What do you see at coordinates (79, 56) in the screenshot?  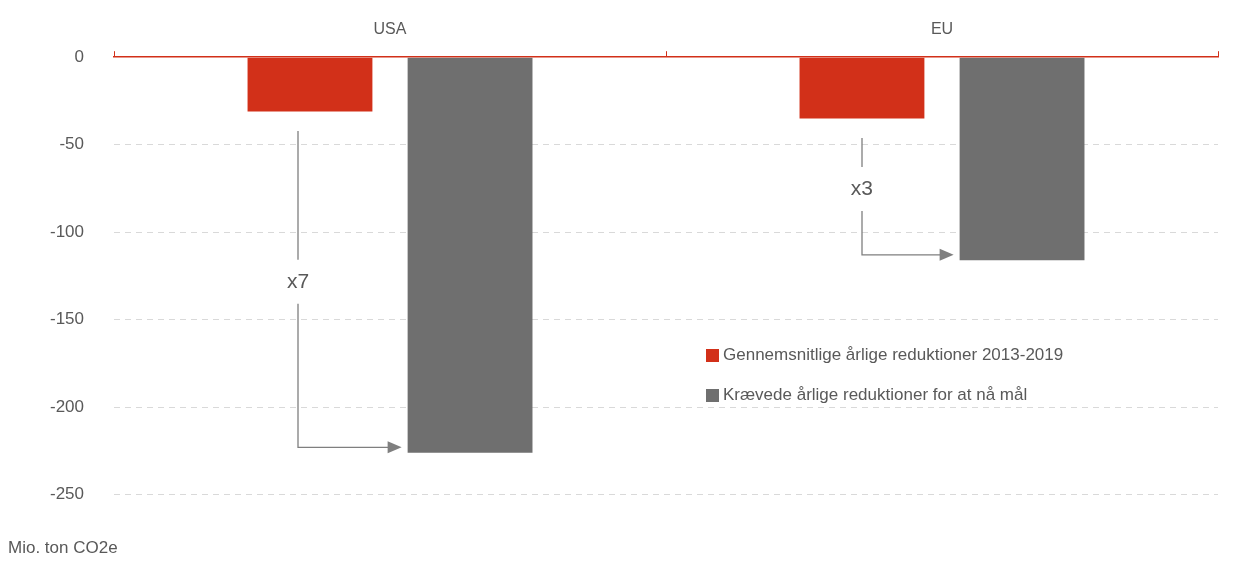 I see `y-tick-label: 0` at bounding box center [79, 56].